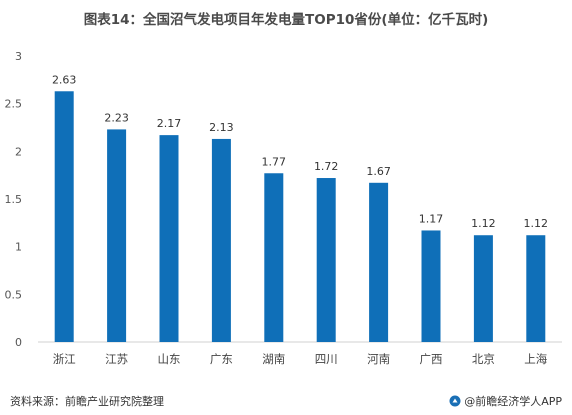  I want to click on y-tick-label: 1, so click(18, 247).